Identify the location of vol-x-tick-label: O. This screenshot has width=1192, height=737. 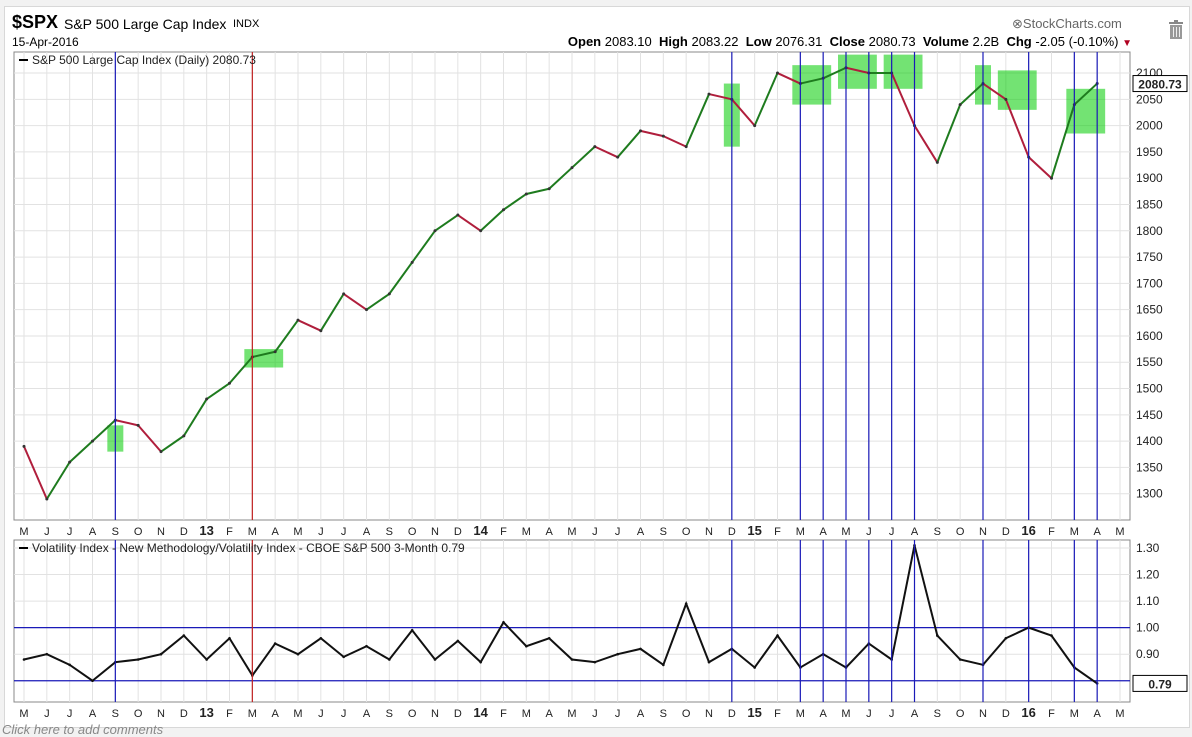
(412, 714).